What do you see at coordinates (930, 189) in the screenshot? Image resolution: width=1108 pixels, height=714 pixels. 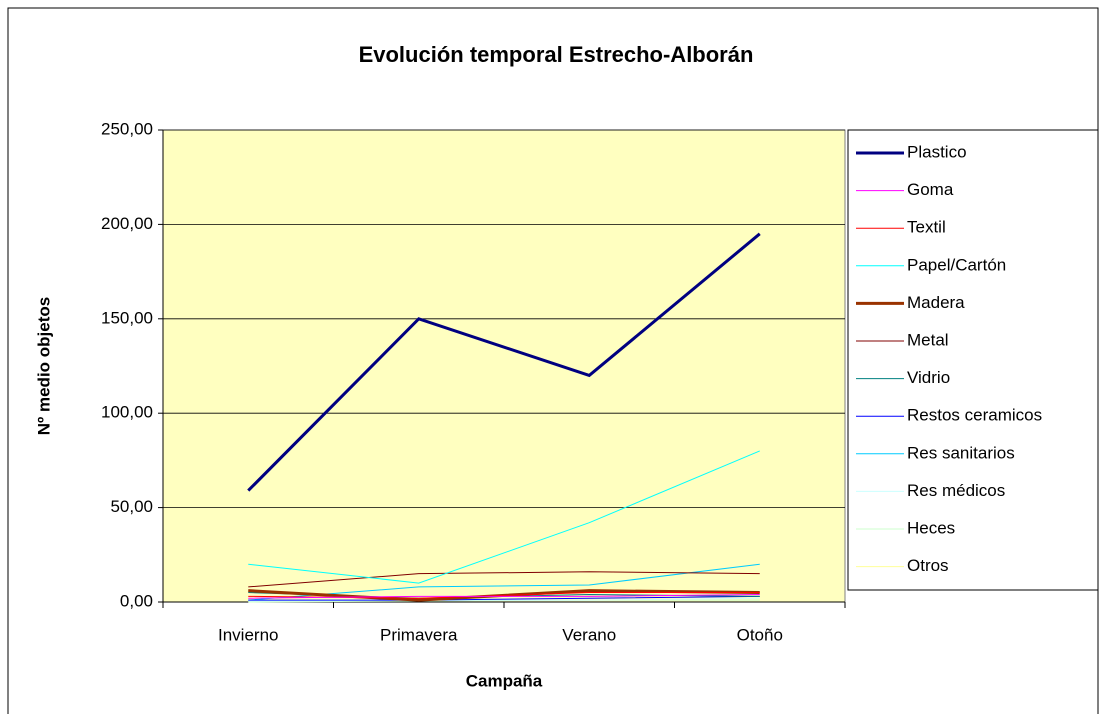 I see `legend-label: Goma` at bounding box center [930, 189].